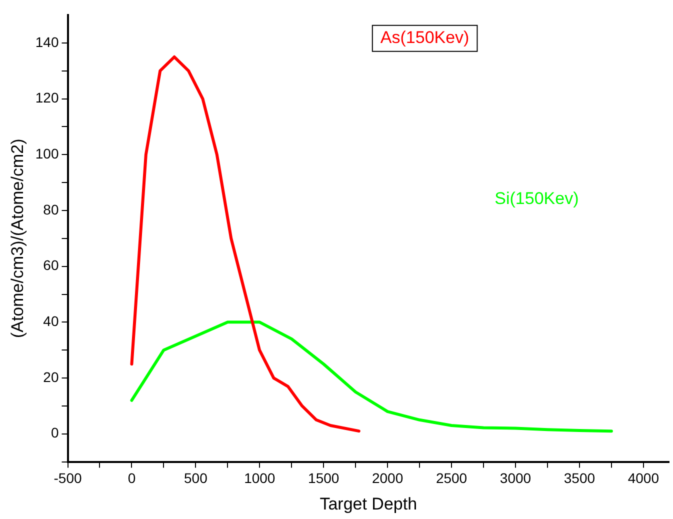 The image size is (673, 519). What do you see at coordinates (17, 238) in the screenshot?
I see `y-axis-title: (Atome/cm3)/(Atome/cm2)` at bounding box center [17, 238].